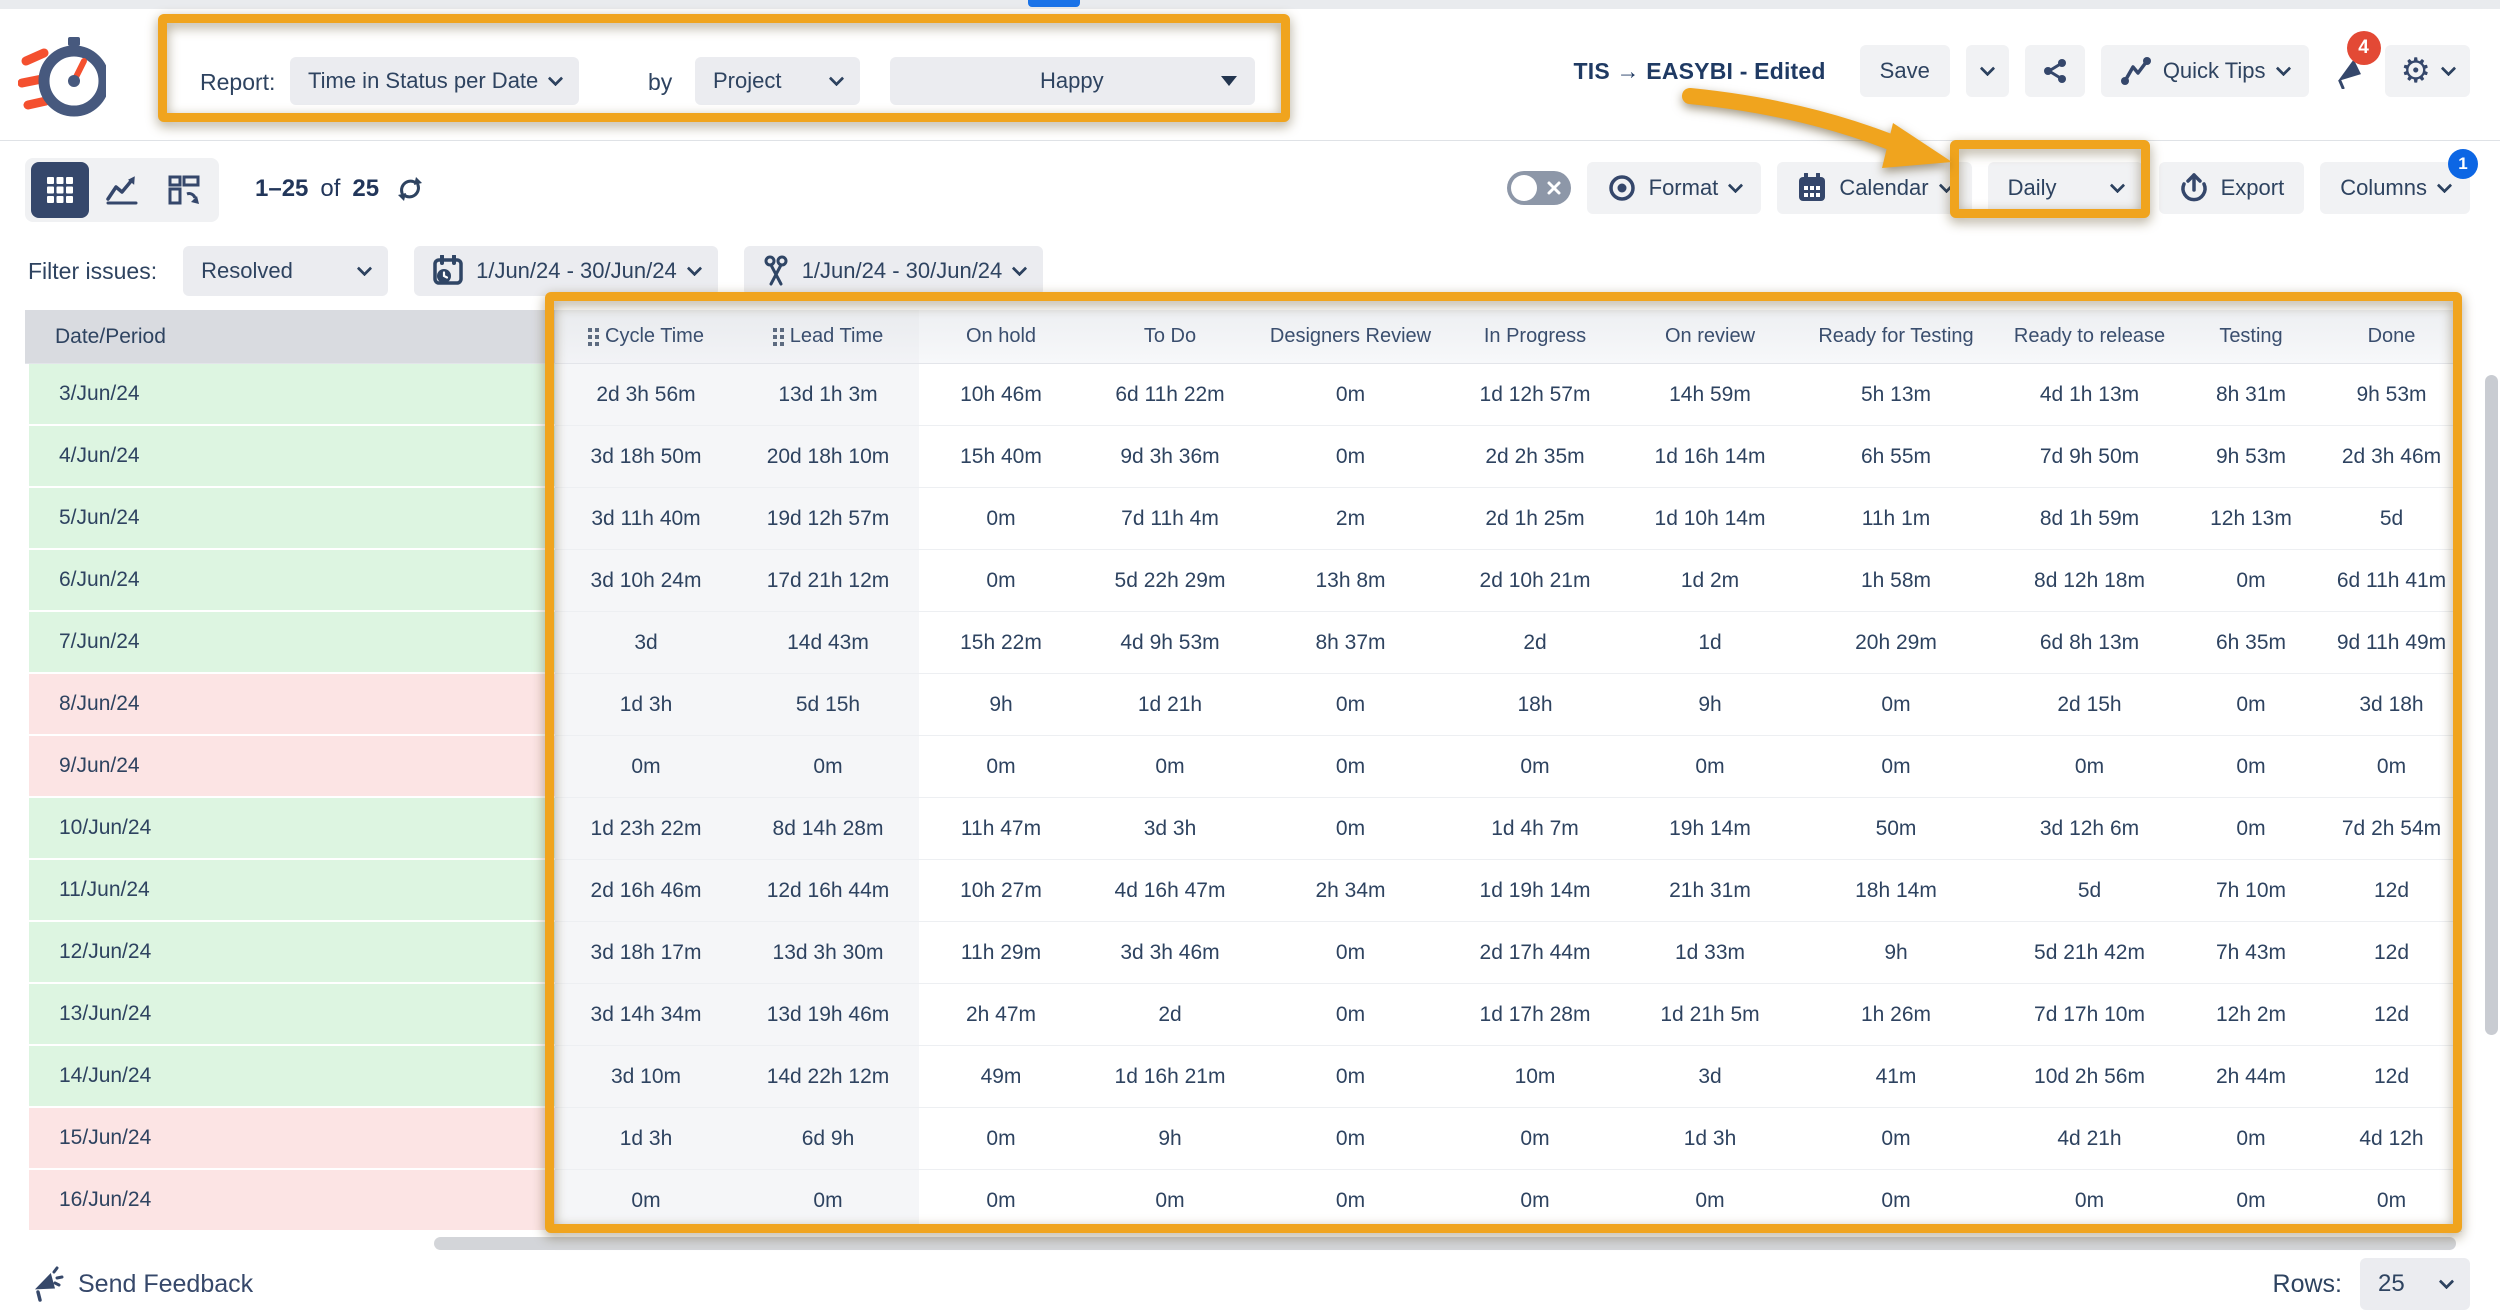 The height and width of the screenshot is (1316, 2500). What do you see at coordinates (290, 829) in the screenshot?
I see `date-cell: 10/Jun/24` at bounding box center [290, 829].